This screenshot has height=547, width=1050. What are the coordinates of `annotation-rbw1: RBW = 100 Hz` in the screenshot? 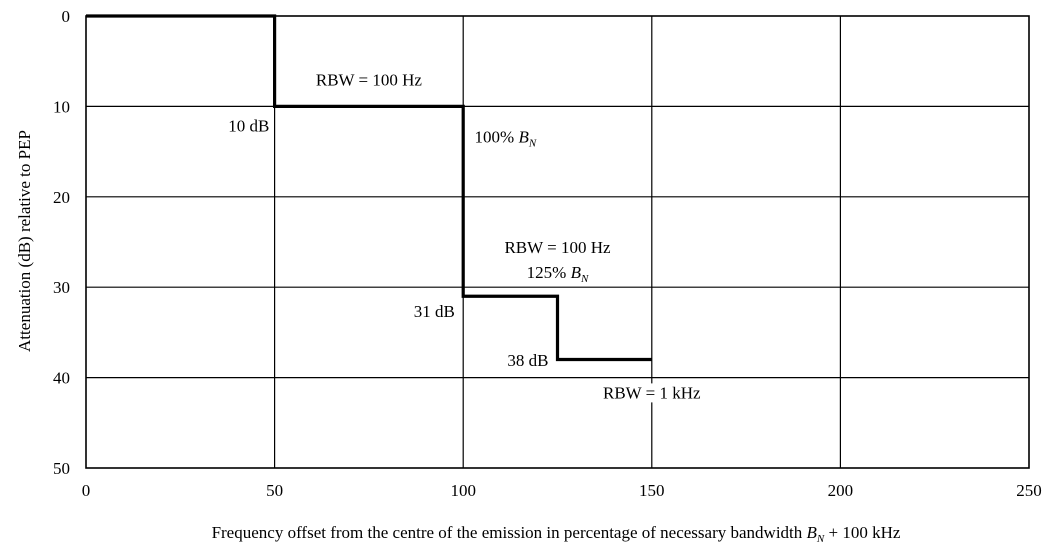 It's located at (369, 80).